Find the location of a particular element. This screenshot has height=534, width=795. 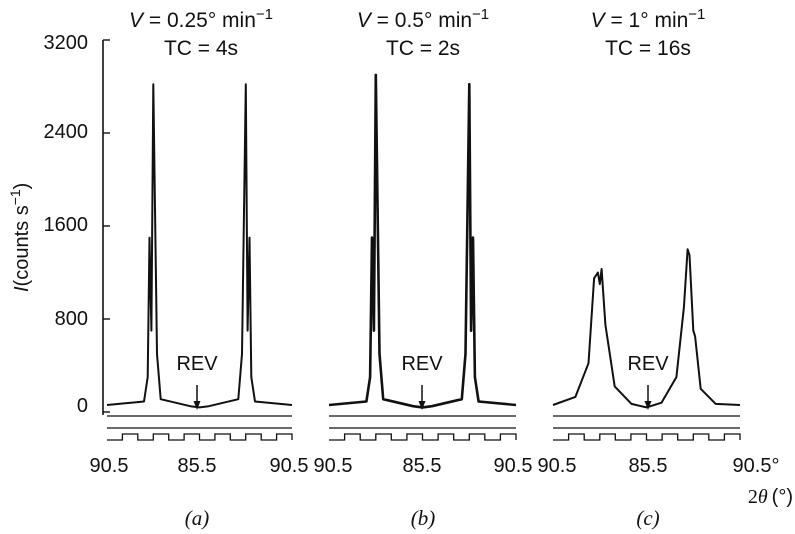

y-tick-label: 3200 is located at coordinates (66, 43).